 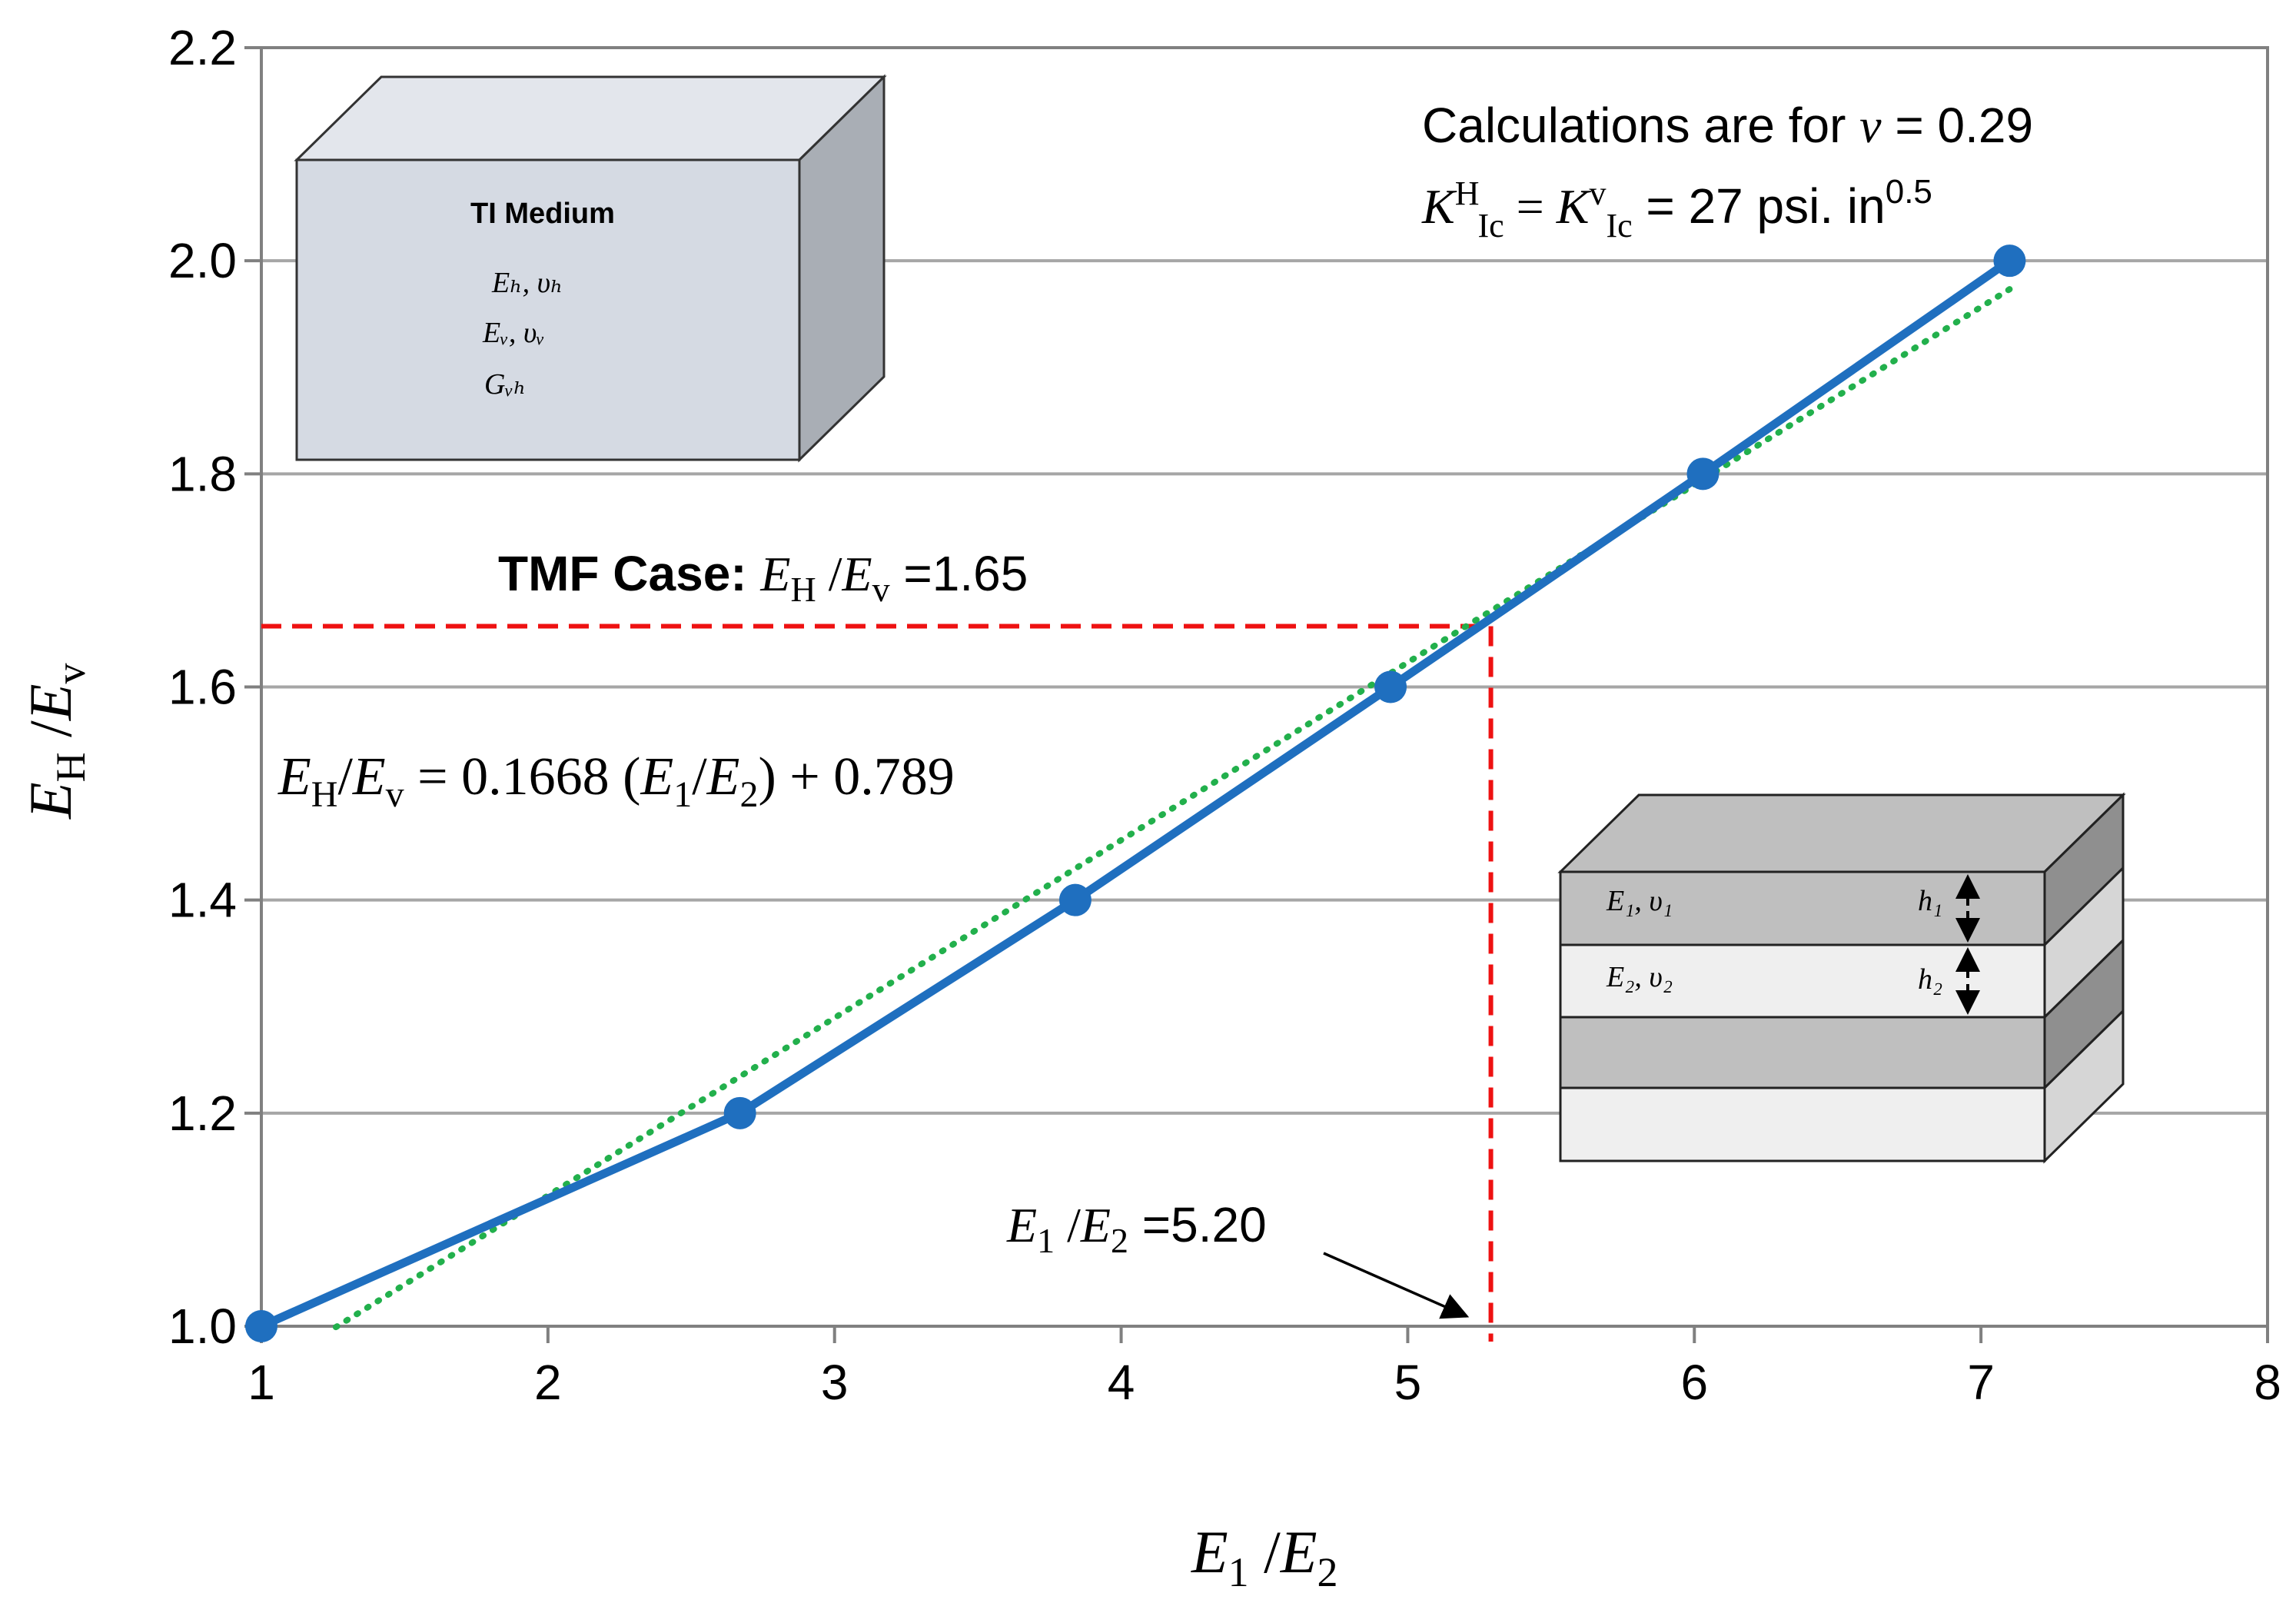 What do you see at coordinates (202, 687) in the screenshot?
I see `y-tick-label: 1.6` at bounding box center [202, 687].